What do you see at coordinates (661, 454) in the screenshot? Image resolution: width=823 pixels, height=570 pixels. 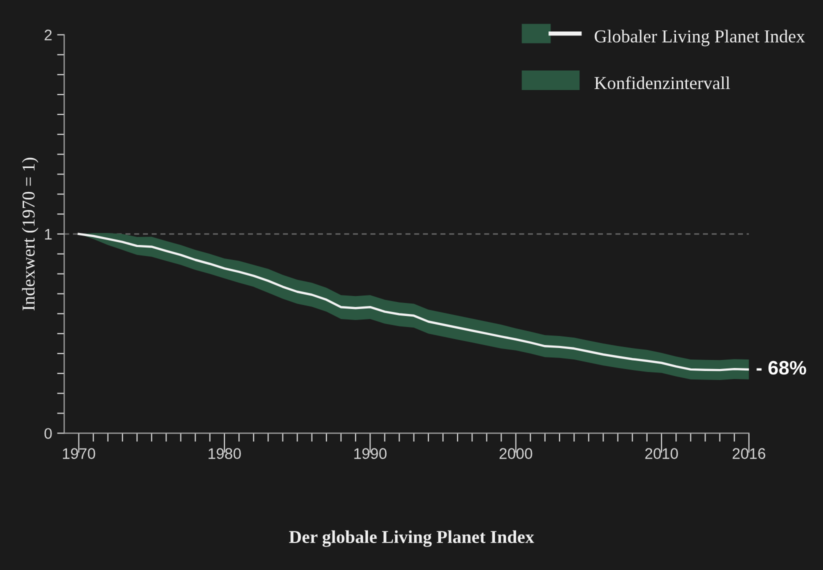 I see `x-tick-label: 2010` at bounding box center [661, 454].